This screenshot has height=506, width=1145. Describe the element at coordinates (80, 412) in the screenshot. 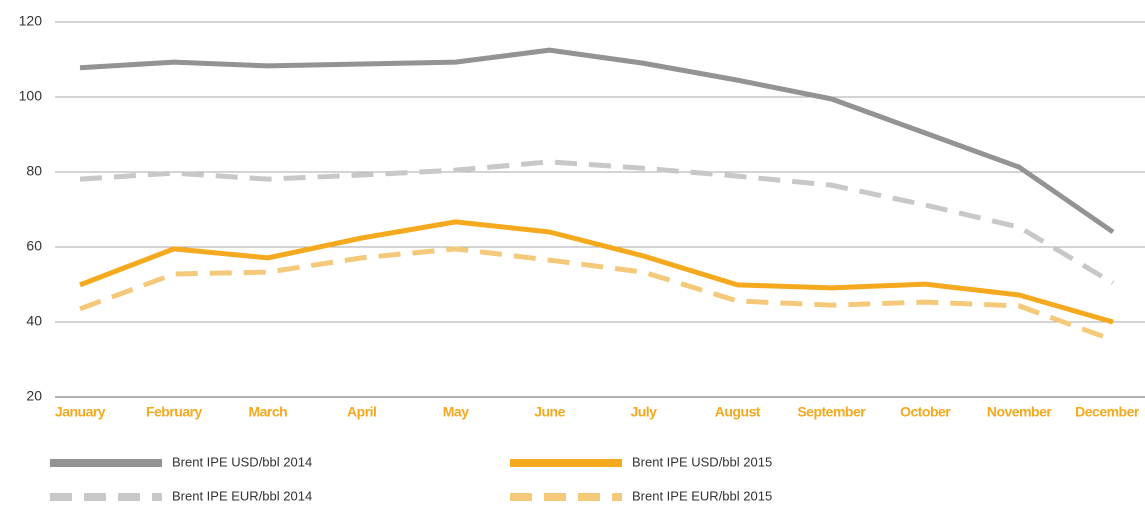

I see `x-tick-label: January` at that location.